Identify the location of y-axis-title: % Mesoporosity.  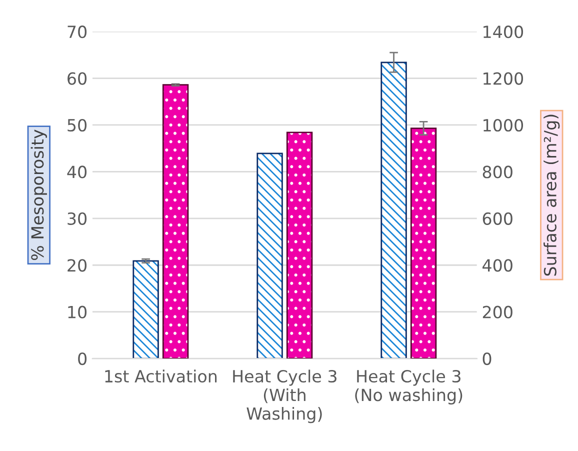
(38, 195).